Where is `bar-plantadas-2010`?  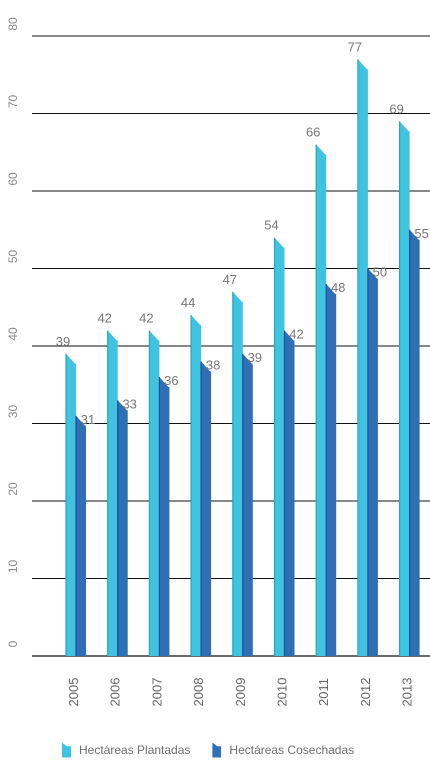
bar-plantadas-2010 is located at coordinates (279, 446).